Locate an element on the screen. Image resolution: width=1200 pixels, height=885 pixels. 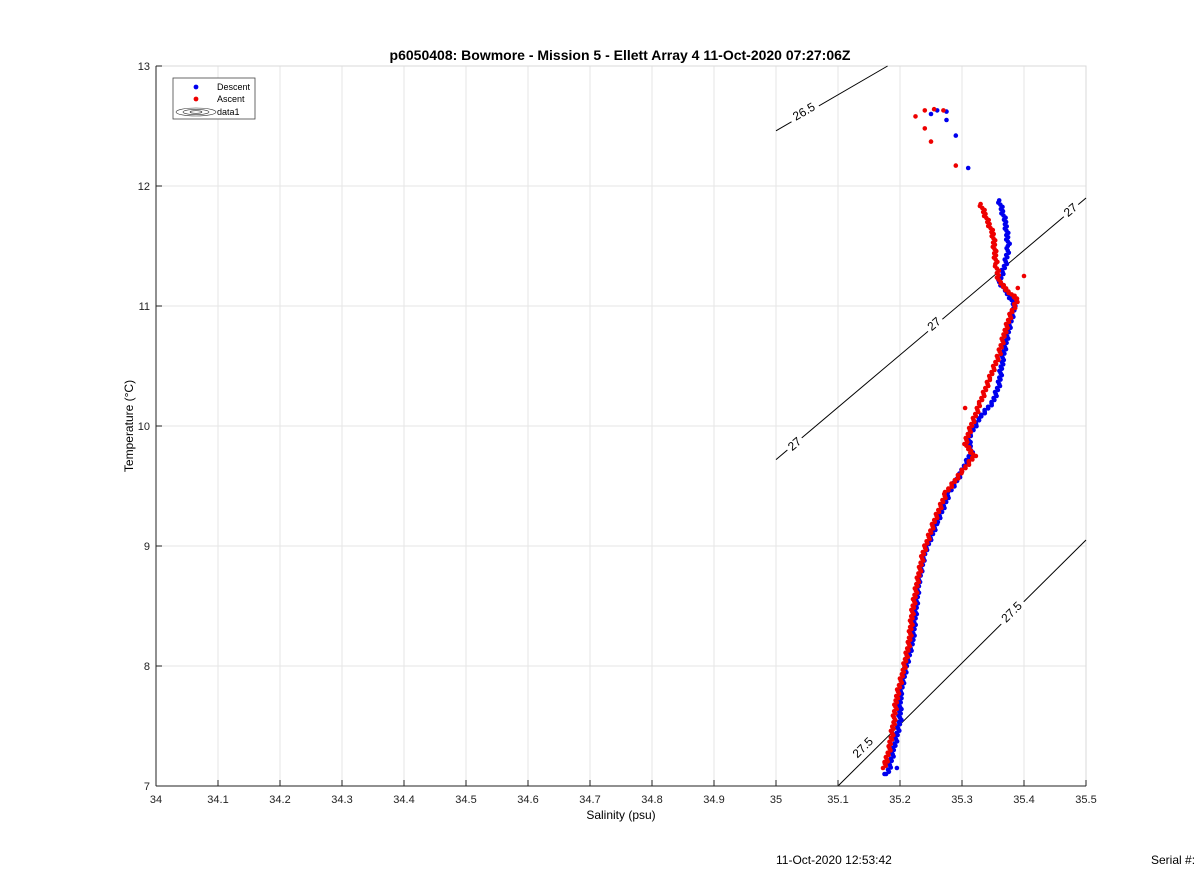
legend-box is located at coordinates (214, 98).